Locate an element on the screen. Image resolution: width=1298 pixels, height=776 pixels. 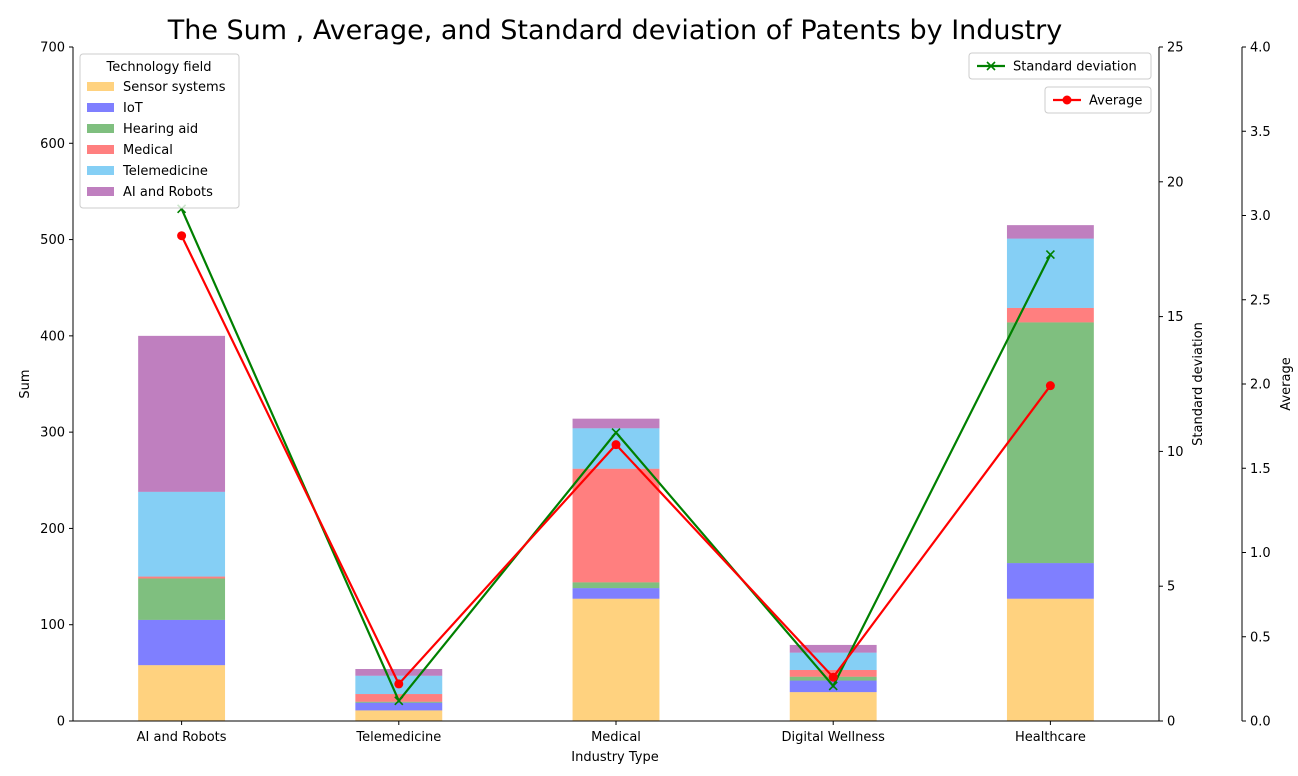
y-tick-label: 300 is located at coordinates (52, 433).